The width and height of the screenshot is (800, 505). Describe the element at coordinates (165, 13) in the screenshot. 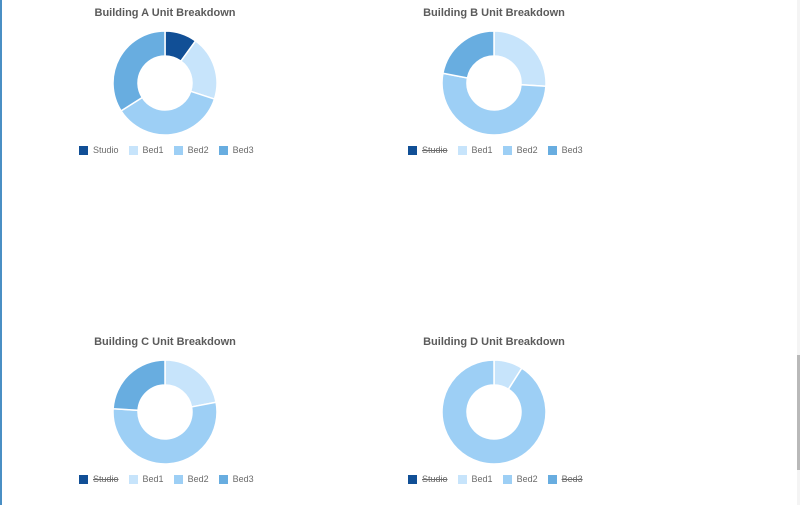

I see `chart-title: Building A Unit Breakdown` at that location.